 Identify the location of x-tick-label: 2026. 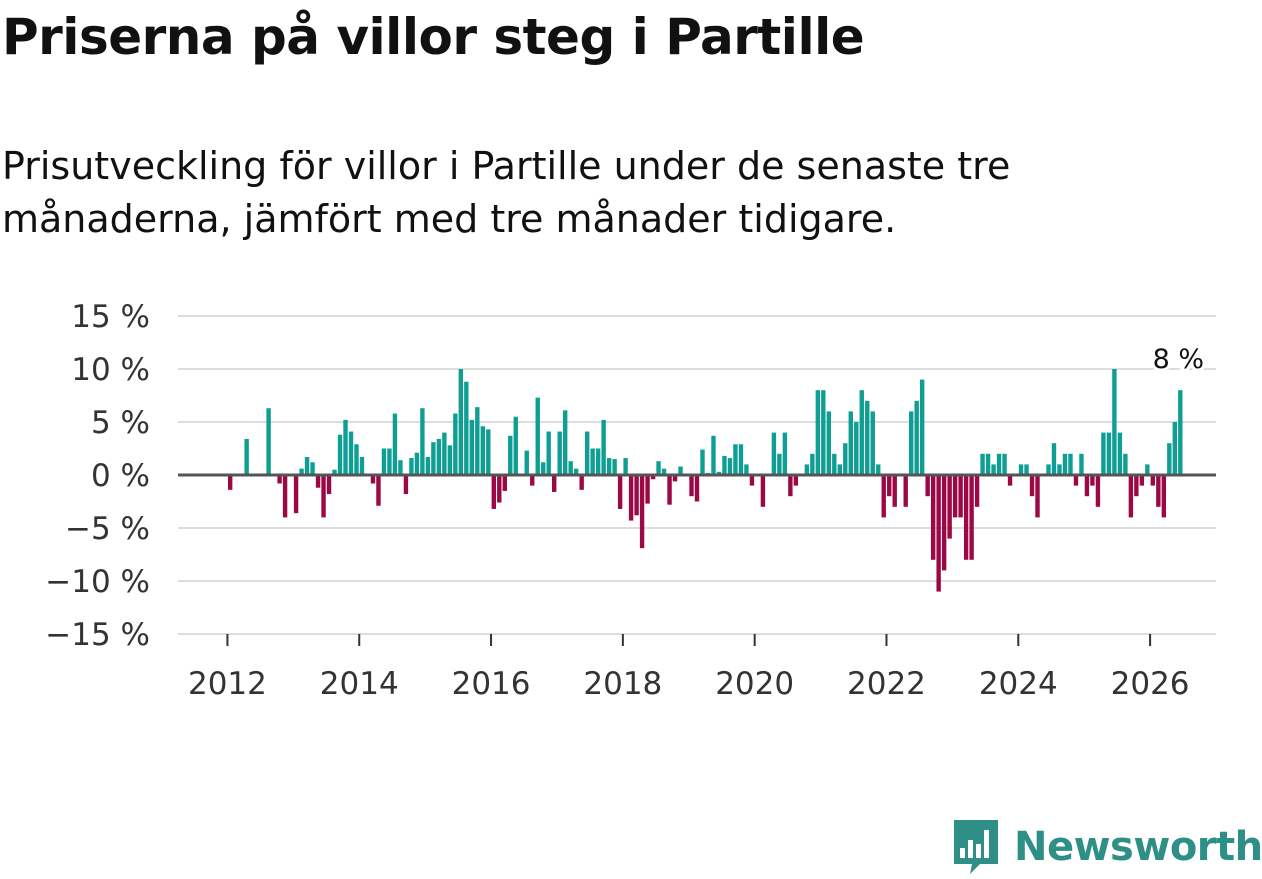
(1150, 684).